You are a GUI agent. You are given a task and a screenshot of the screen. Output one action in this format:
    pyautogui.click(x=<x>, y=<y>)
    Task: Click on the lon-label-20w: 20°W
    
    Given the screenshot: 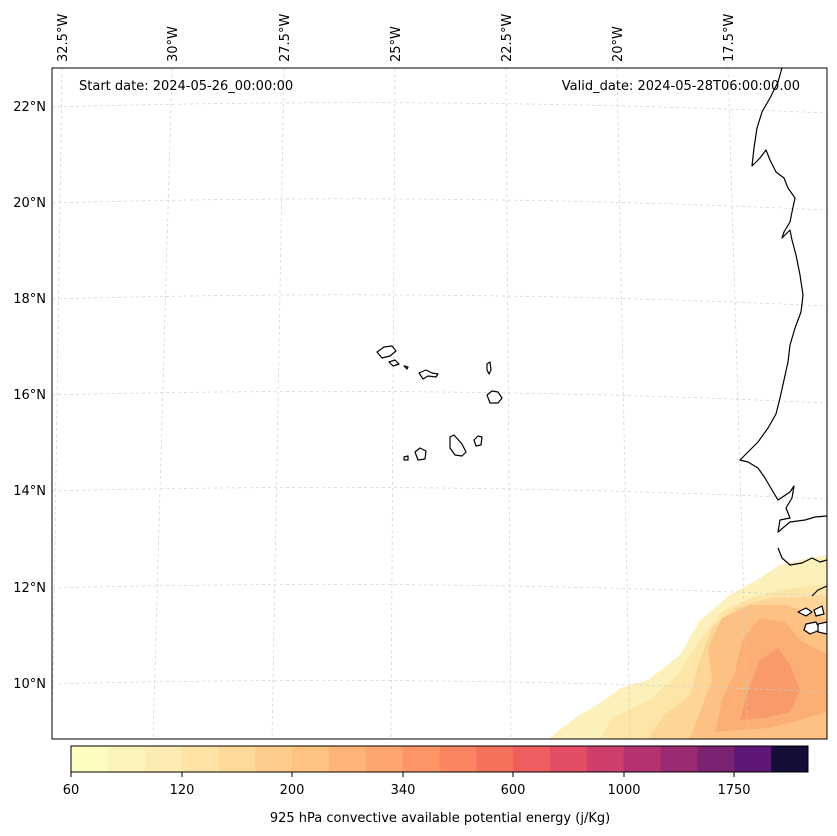 What is the action you would take?
    pyautogui.click(x=618, y=44)
    